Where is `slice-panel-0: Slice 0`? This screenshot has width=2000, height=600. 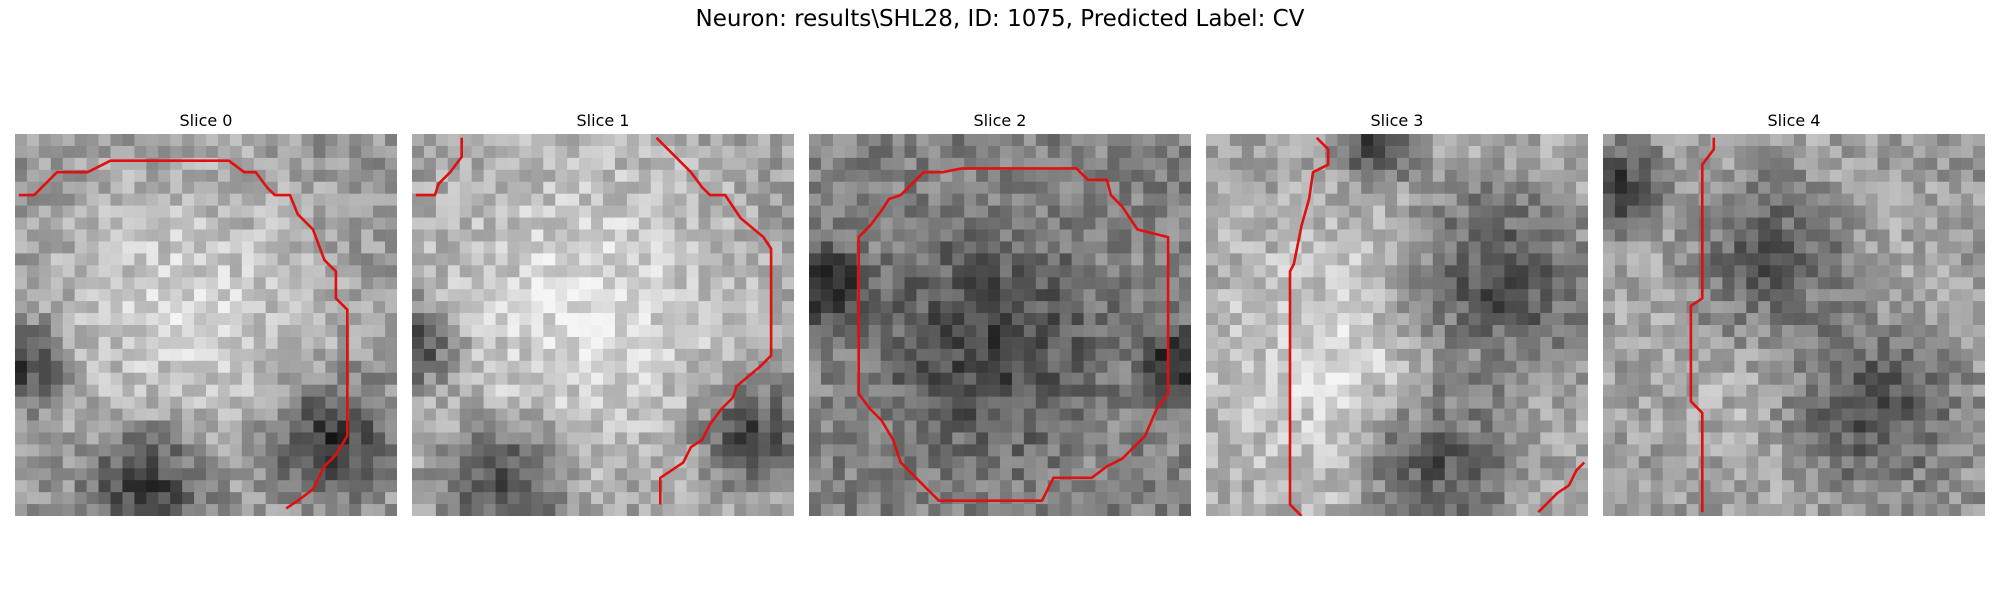
slice-panel-0: Slice 0 is located at coordinates (206, 312).